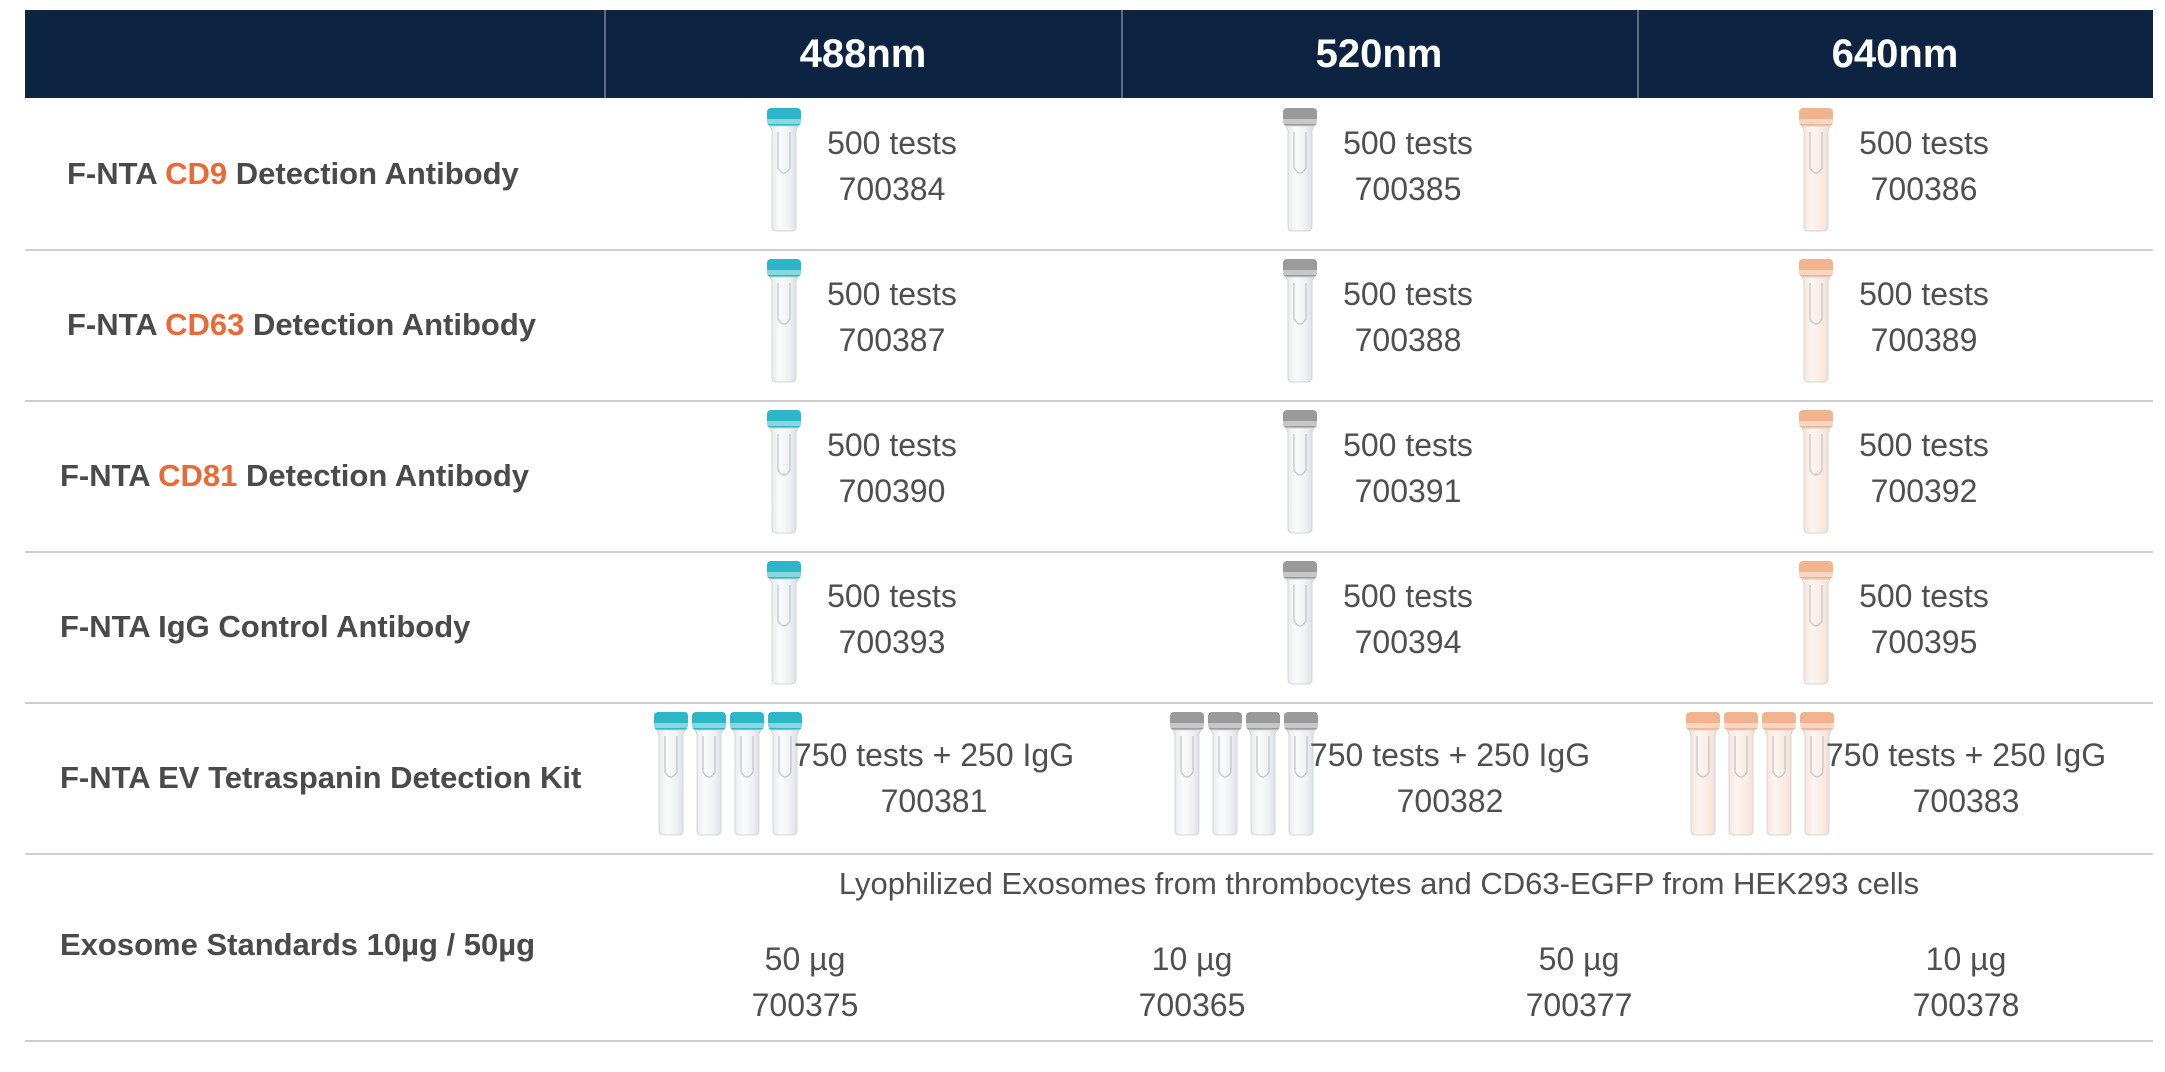 This screenshot has width=2165, height=1072. Describe the element at coordinates (863, 475) in the screenshot. I see `product-cell: 500 tests 700390` at that location.